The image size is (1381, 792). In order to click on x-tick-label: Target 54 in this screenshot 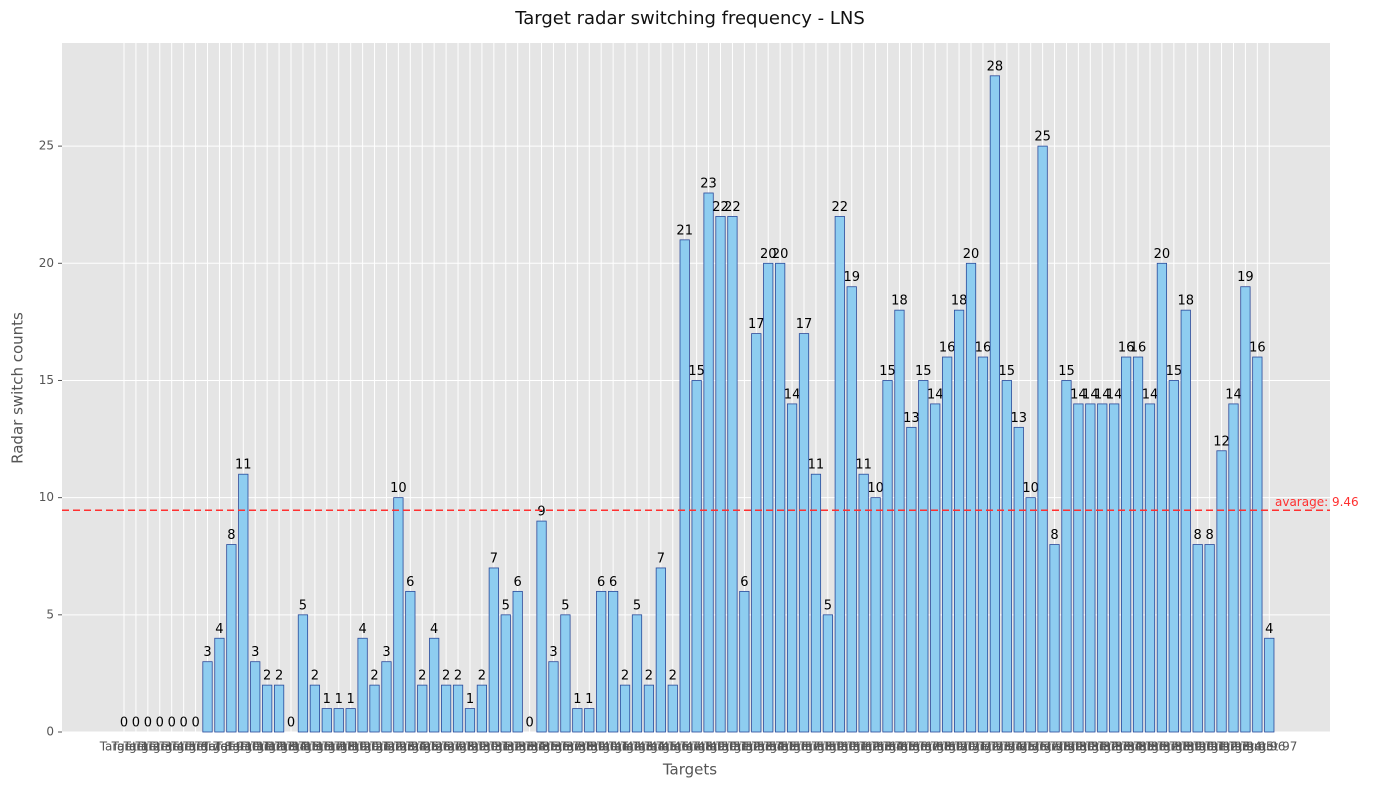, I will do `click(755, 747)`.